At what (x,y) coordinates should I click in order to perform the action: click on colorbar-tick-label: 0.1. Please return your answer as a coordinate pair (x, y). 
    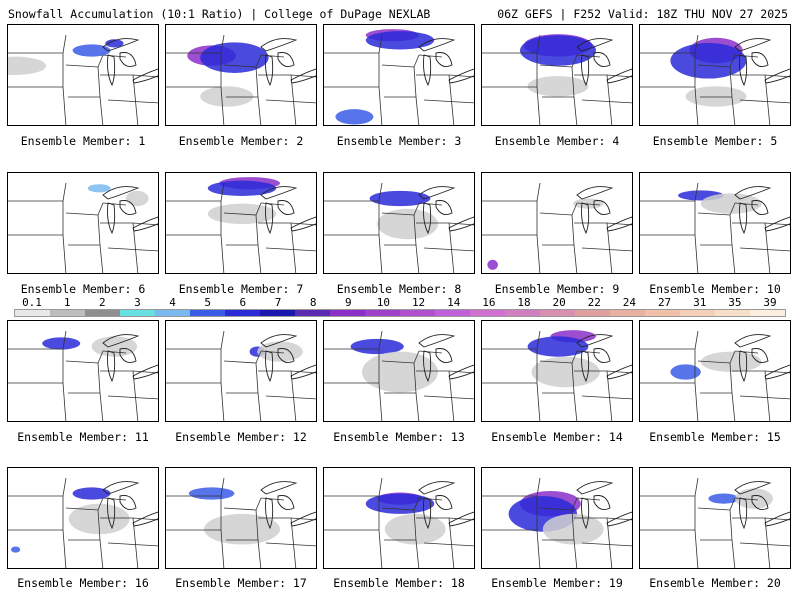
    Looking at the image, I should click on (32, 302).